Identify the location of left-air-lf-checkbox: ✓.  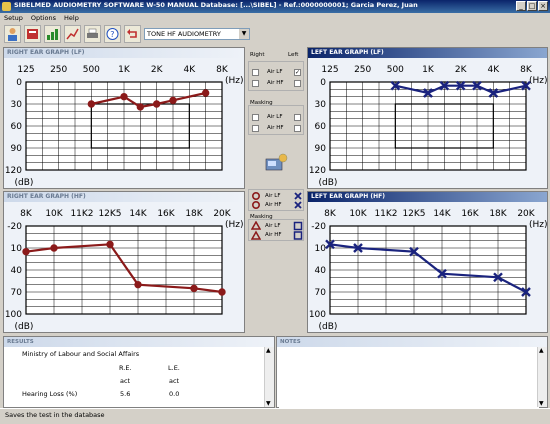
(297, 72).